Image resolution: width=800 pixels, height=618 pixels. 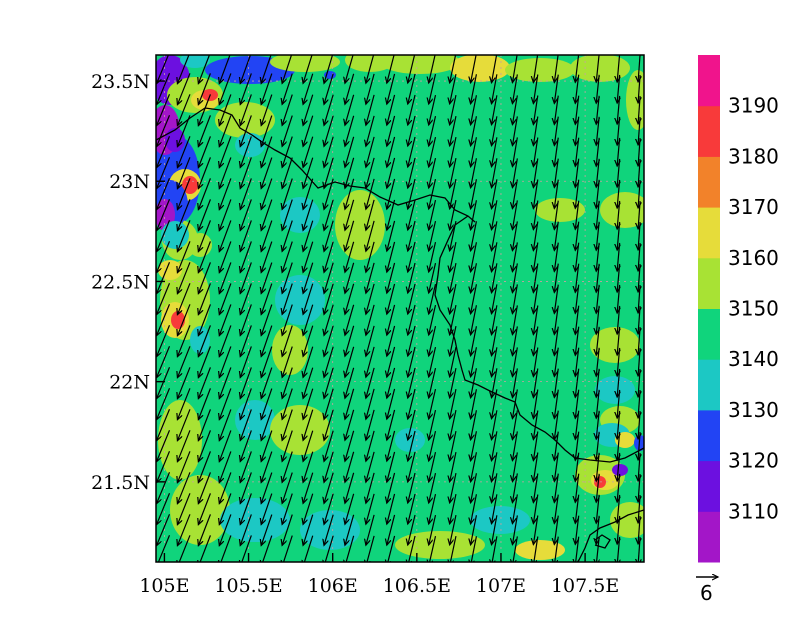 What do you see at coordinates (164, 586) in the screenshot?
I see `x-tick-label: 105E` at bounding box center [164, 586].